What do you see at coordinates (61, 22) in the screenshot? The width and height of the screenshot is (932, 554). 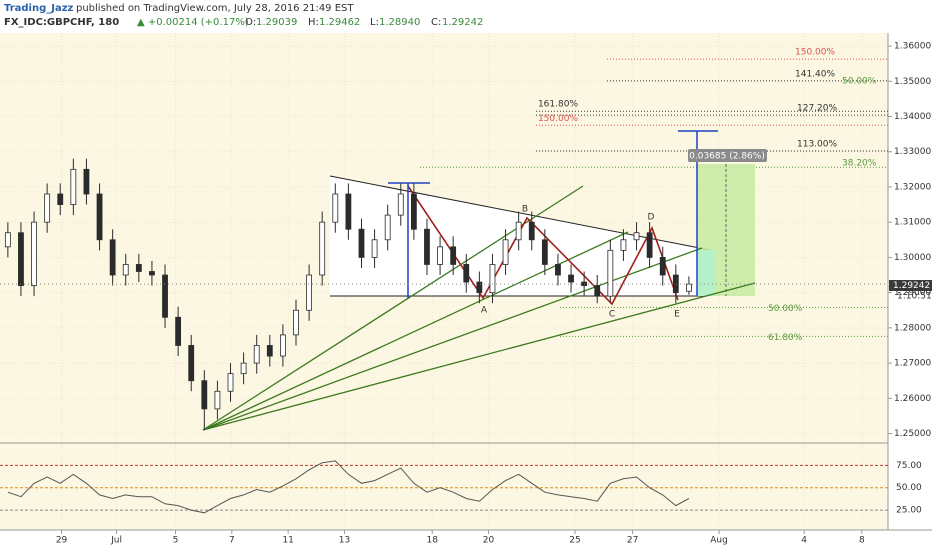 I see `symbol: FX_IDC:GBPCHF, 180` at bounding box center [61, 22].